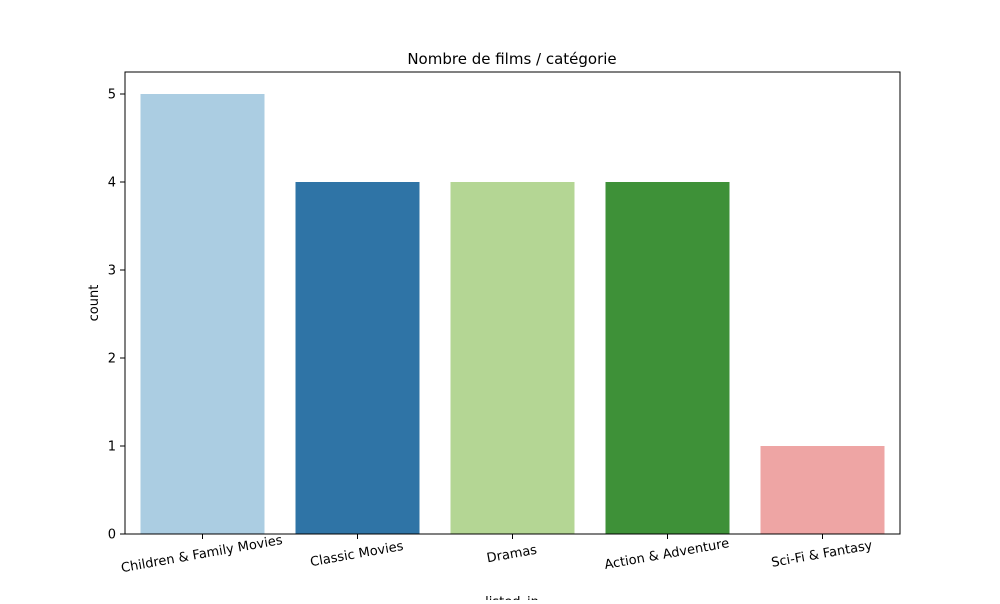 The image size is (1000, 604). What do you see at coordinates (112, 271) in the screenshot?
I see `y-tick-label: 3` at bounding box center [112, 271].